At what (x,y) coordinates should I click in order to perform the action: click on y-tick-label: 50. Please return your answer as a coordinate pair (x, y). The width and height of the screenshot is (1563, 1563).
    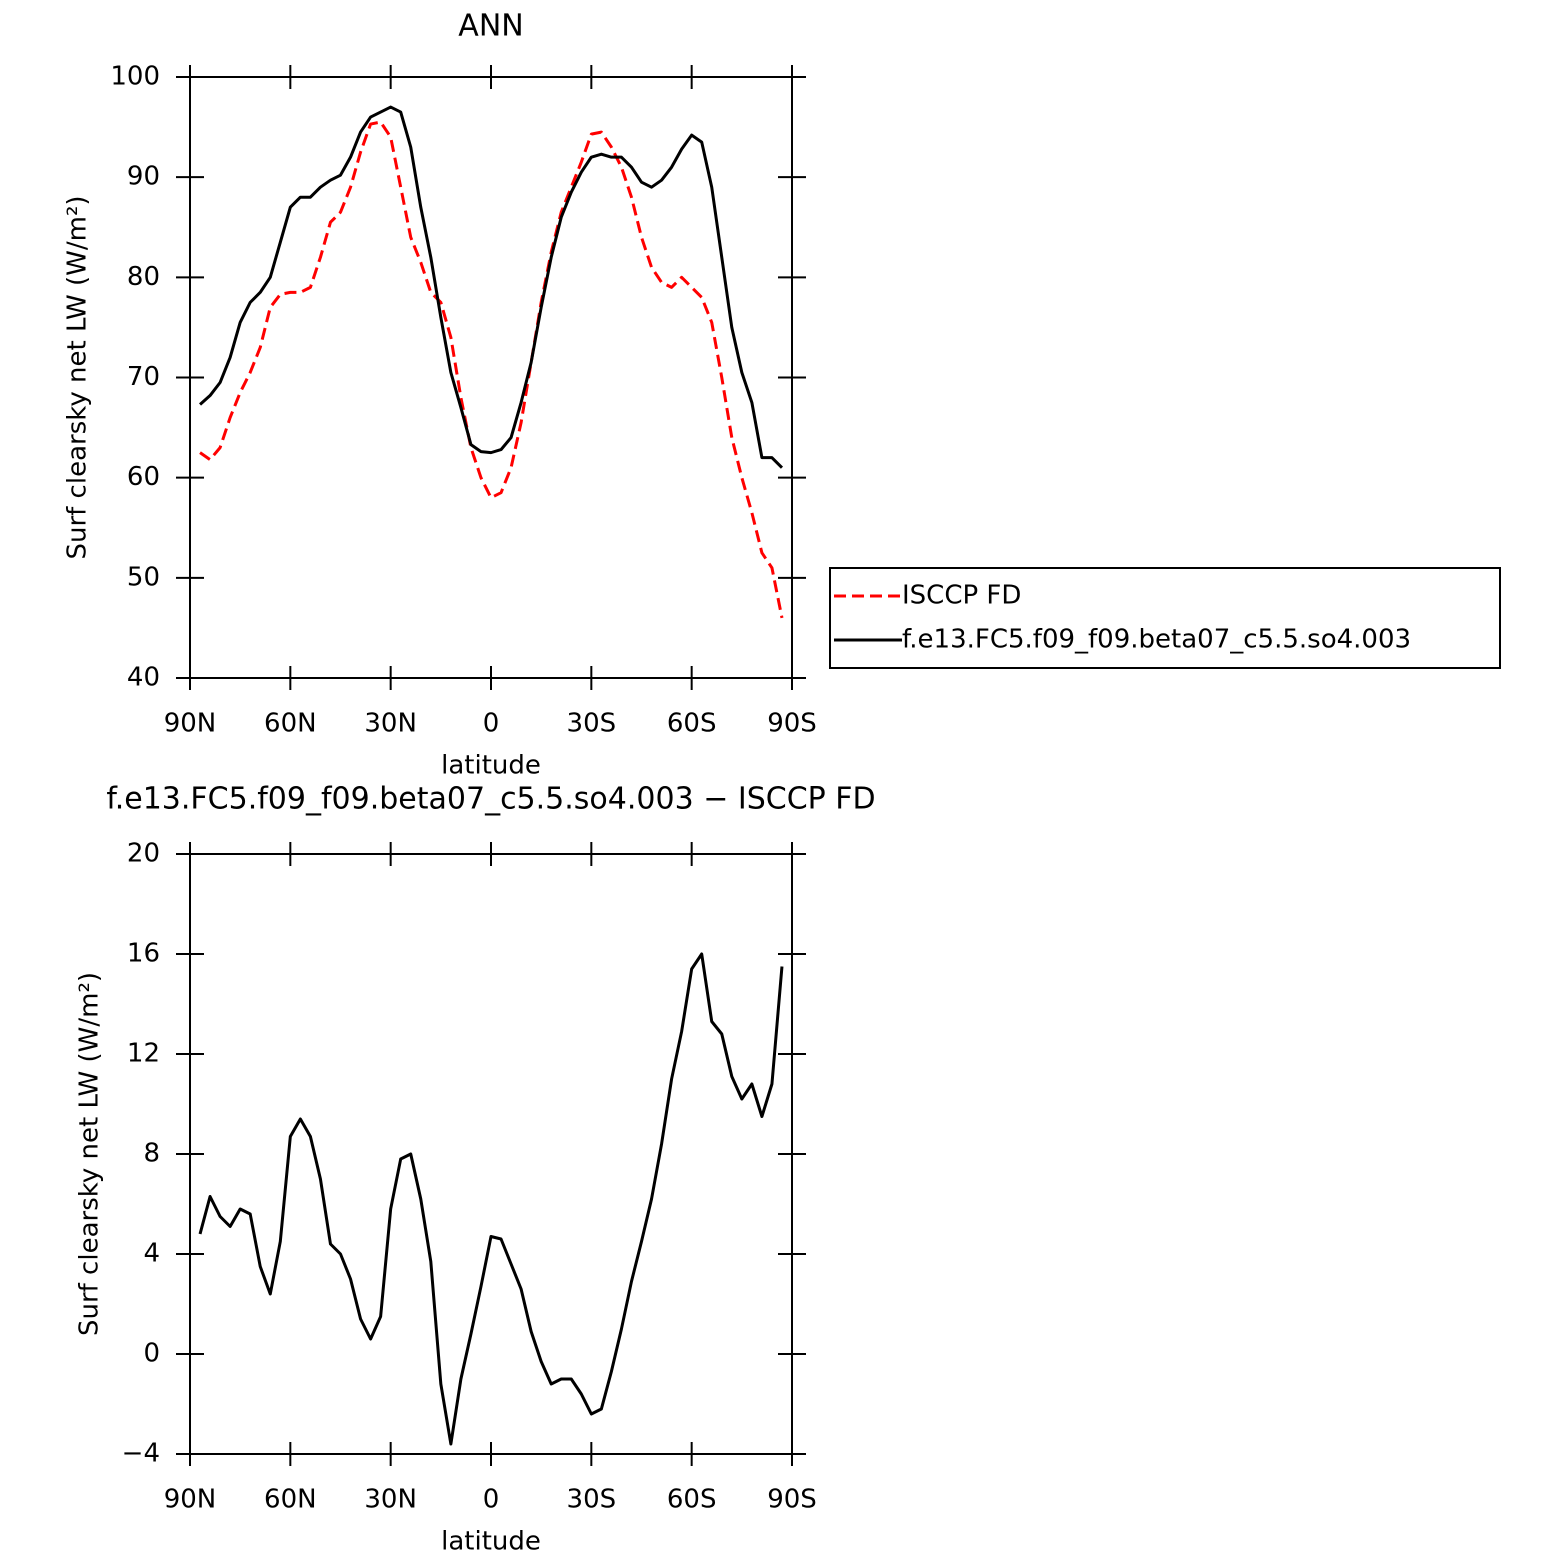
    Looking at the image, I should click on (143, 577).